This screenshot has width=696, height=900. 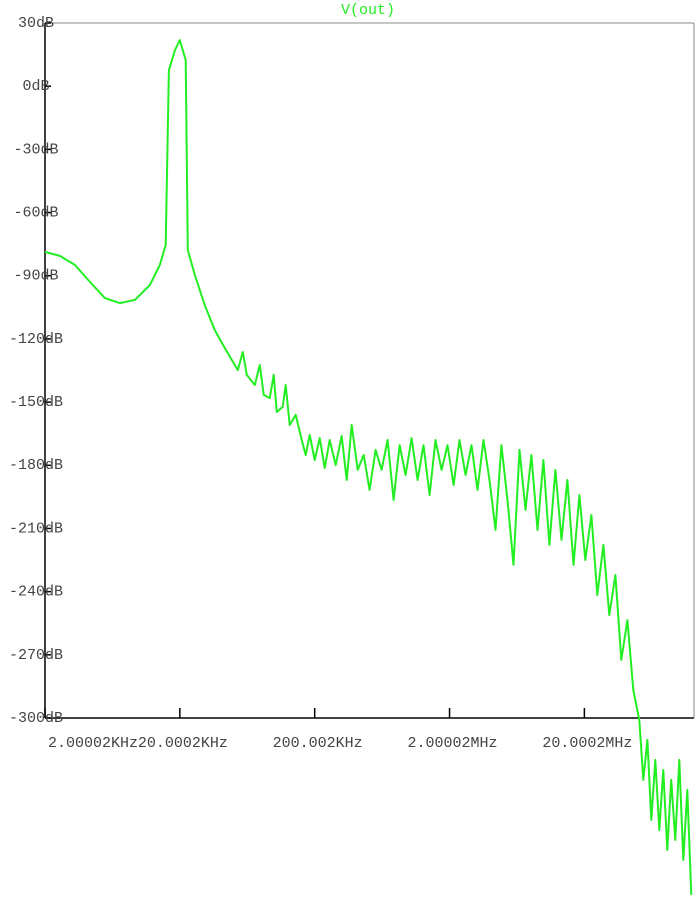 What do you see at coordinates (35, 86) in the screenshot?
I see `y-tick-label: 0dB` at bounding box center [35, 86].